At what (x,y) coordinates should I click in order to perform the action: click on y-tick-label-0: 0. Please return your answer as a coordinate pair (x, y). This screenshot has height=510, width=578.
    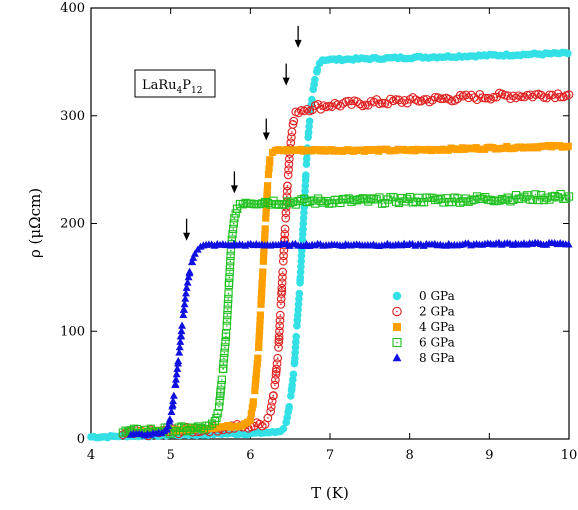
    Looking at the image, I should click on (81, 439).